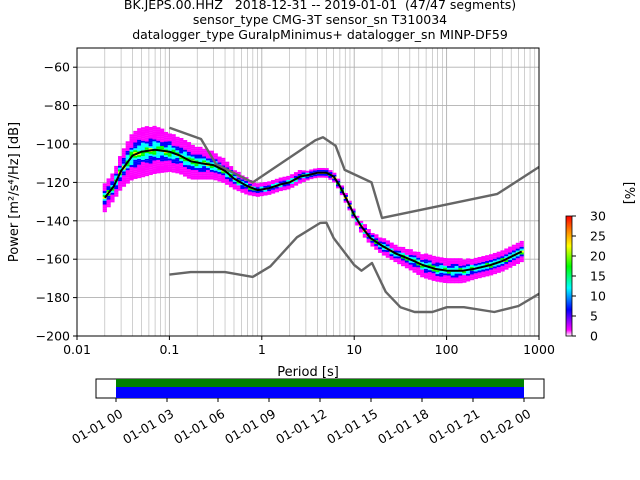 This screenshot has height=480, width=640. I want to click on x-tick-label: 1, so click(262, 349).